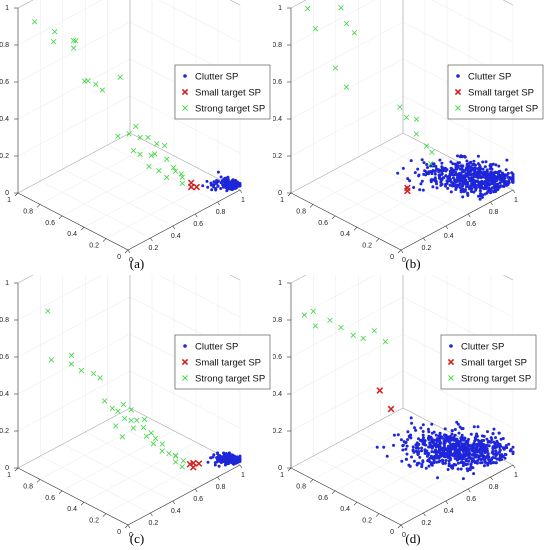 The height and width of the screenshot is (550, 546). I want to click on right-tick-label: 0.4, so click(449, 236).